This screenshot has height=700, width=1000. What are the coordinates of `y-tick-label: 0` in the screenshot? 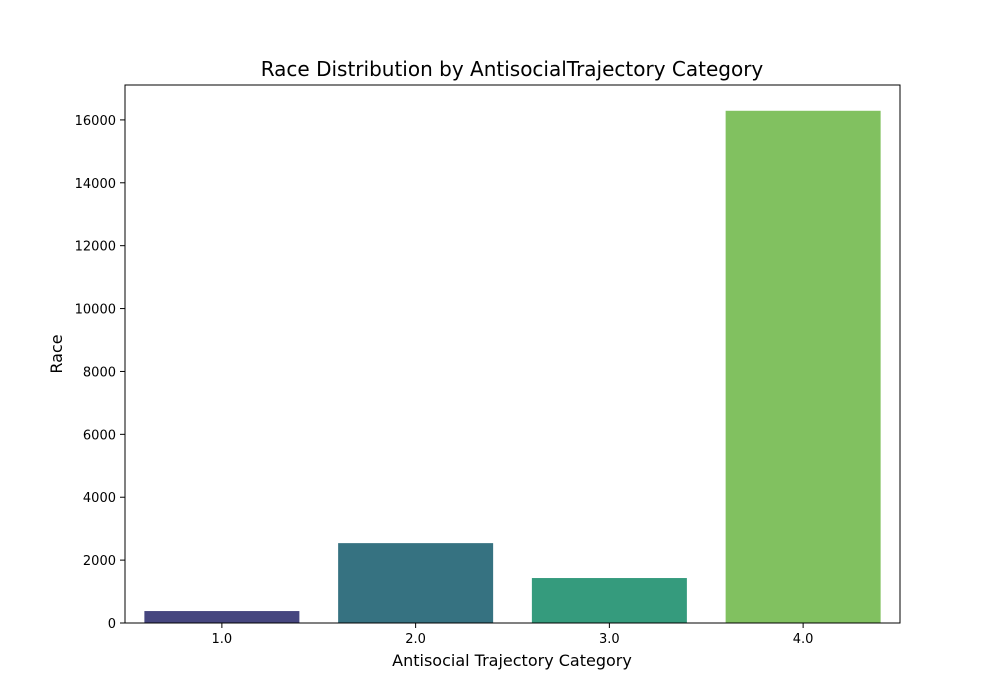 It's located at (112, 624).